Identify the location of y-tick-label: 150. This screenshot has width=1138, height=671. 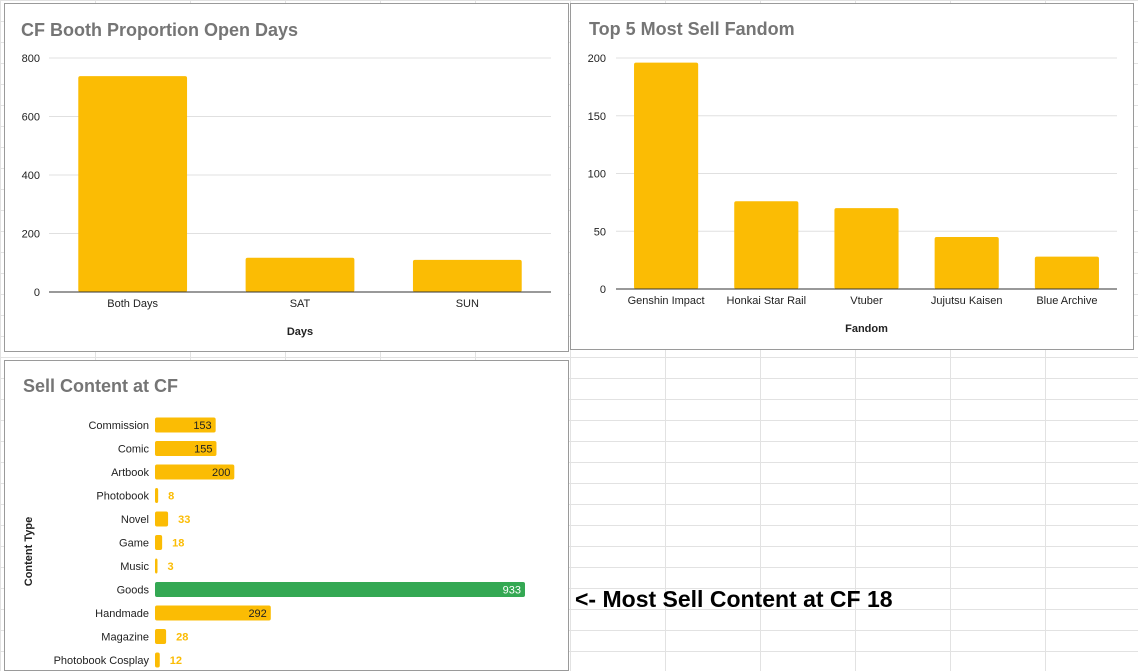
(597, 117).